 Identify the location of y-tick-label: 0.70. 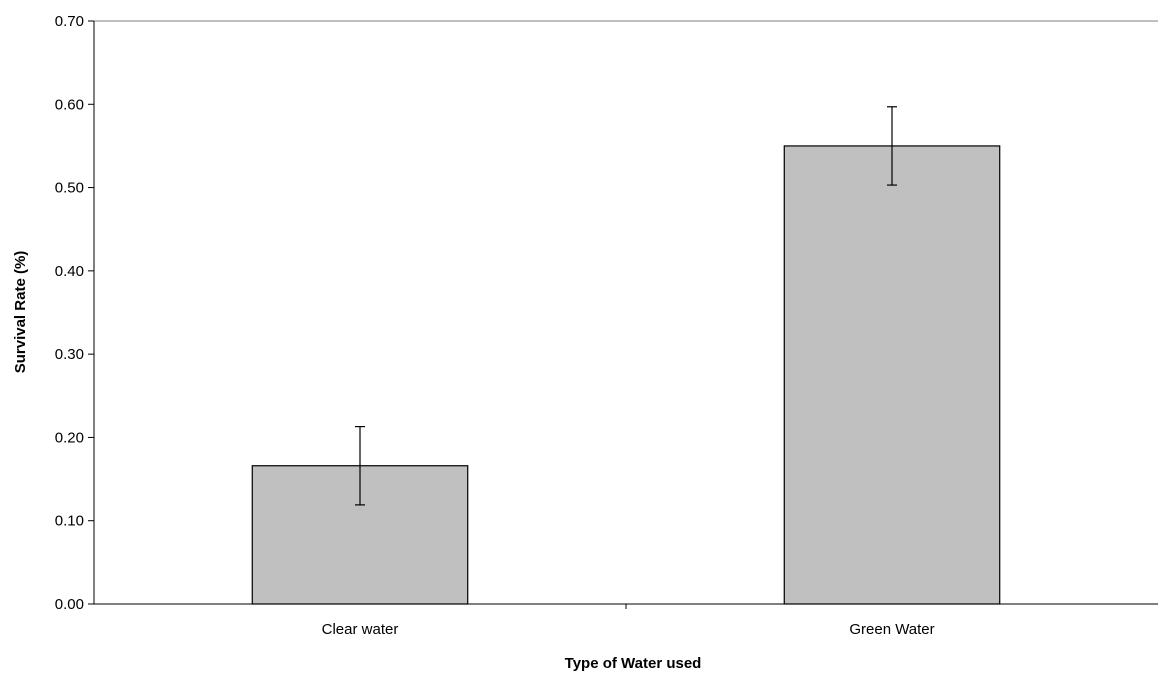
(69, 21).